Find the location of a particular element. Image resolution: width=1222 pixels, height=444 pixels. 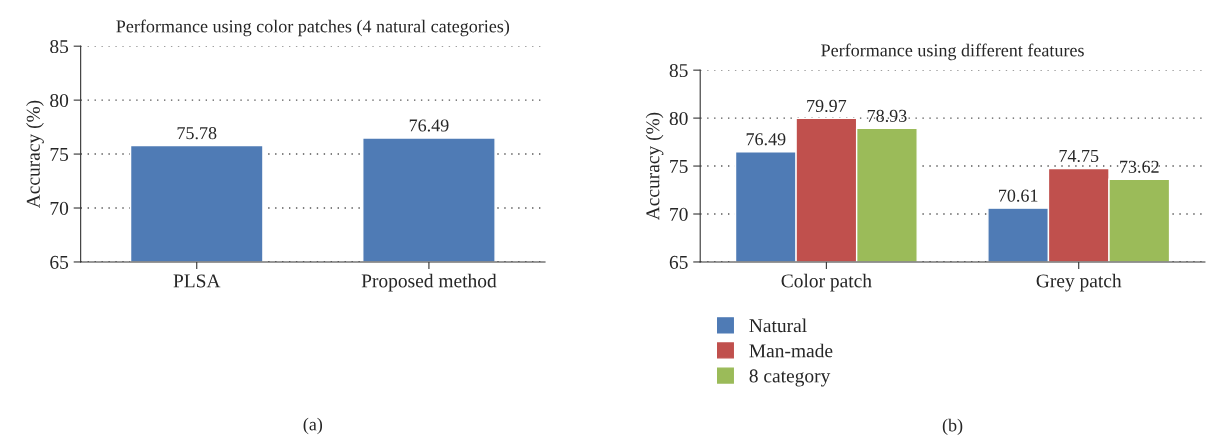

data-label: 75.78 is located at coordinates (197, 133).